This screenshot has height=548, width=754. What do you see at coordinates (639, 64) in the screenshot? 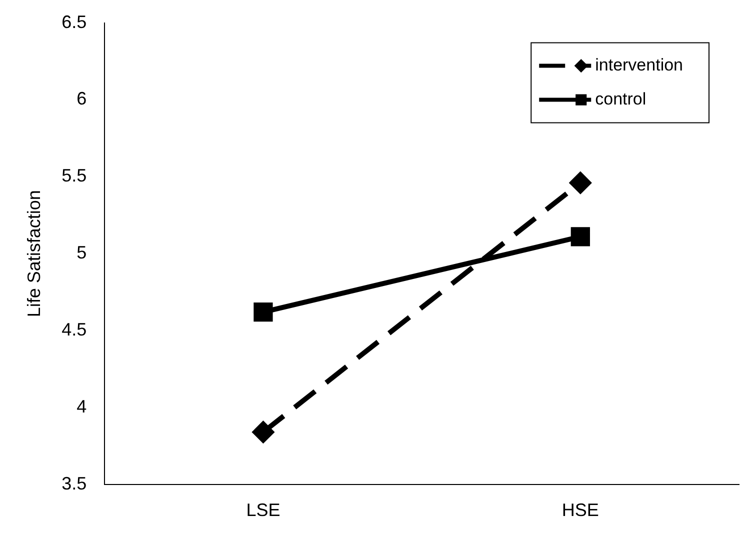
I see `legend-label: intervention` at bounding box center [639, 64].